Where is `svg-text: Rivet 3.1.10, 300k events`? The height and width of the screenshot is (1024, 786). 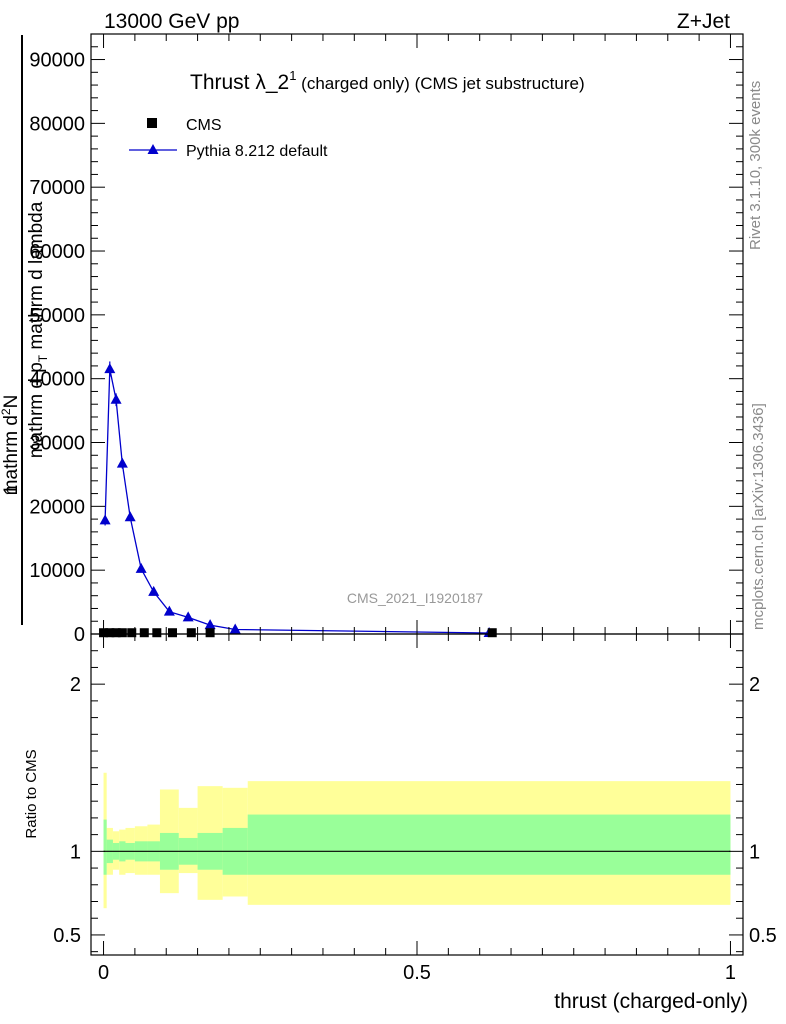 svg-text: Rivet 3.1.10, 300k events is located at coordinates (755, 165).